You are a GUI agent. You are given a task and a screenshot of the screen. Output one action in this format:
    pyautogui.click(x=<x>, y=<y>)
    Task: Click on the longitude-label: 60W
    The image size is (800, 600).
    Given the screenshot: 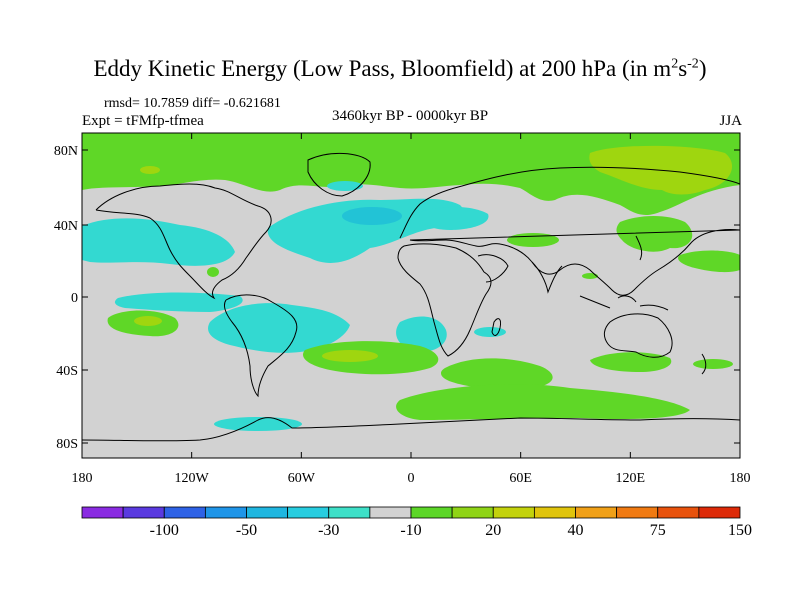 What is the action you would take?
    pyautogui.click(x=302, y=478)
    